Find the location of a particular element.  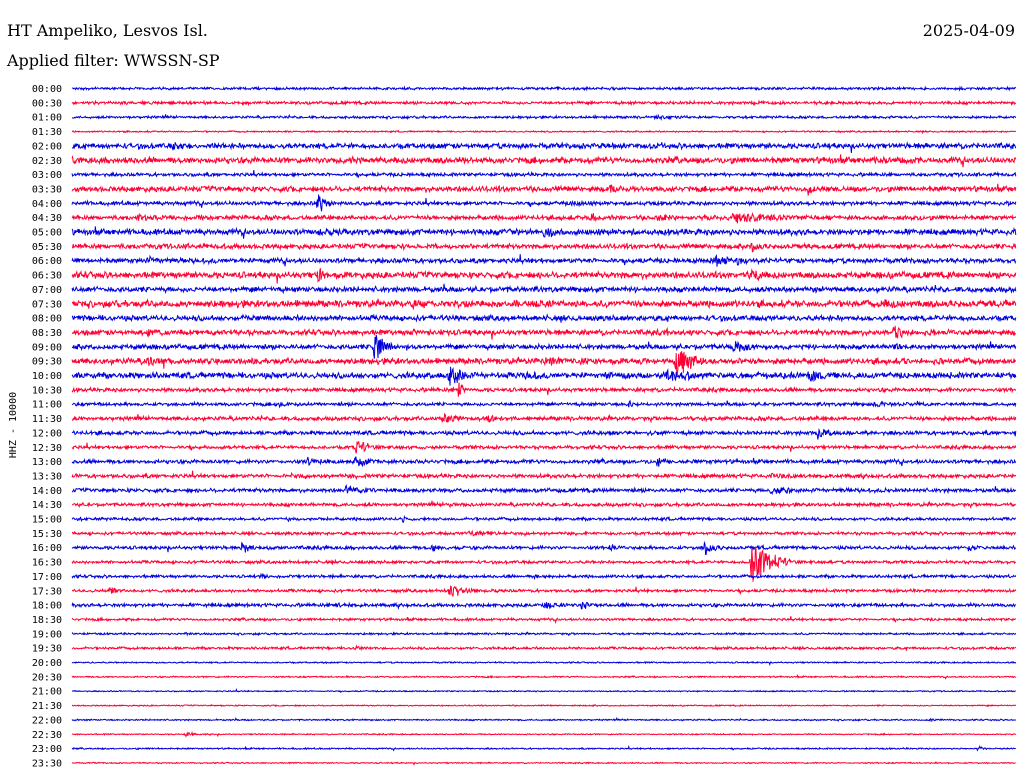

row-time-label: 01:30 is located at coordinates (47, 132).